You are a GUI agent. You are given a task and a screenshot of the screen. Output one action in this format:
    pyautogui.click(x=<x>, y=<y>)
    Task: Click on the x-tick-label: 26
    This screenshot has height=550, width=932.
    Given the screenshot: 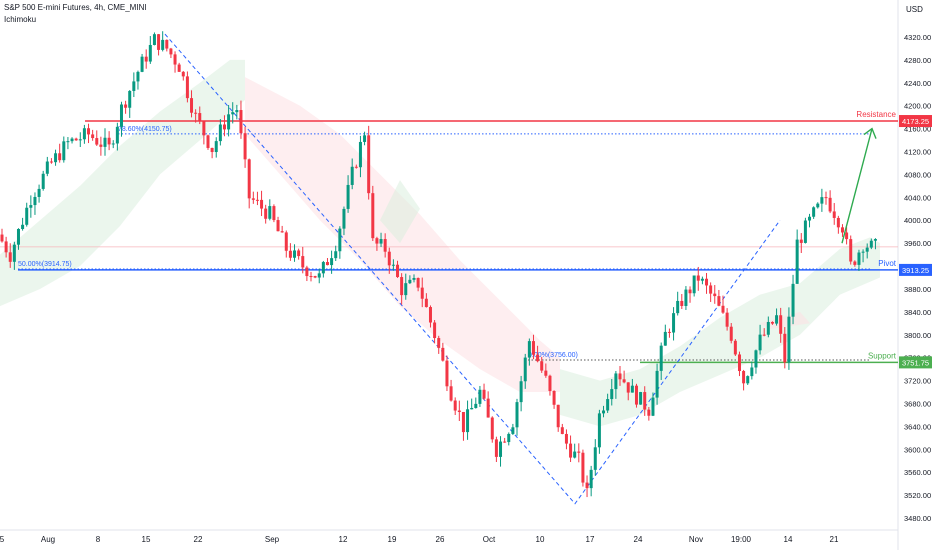 What is the action you would take?
    pyautogui.click(x=440, y=539)
    